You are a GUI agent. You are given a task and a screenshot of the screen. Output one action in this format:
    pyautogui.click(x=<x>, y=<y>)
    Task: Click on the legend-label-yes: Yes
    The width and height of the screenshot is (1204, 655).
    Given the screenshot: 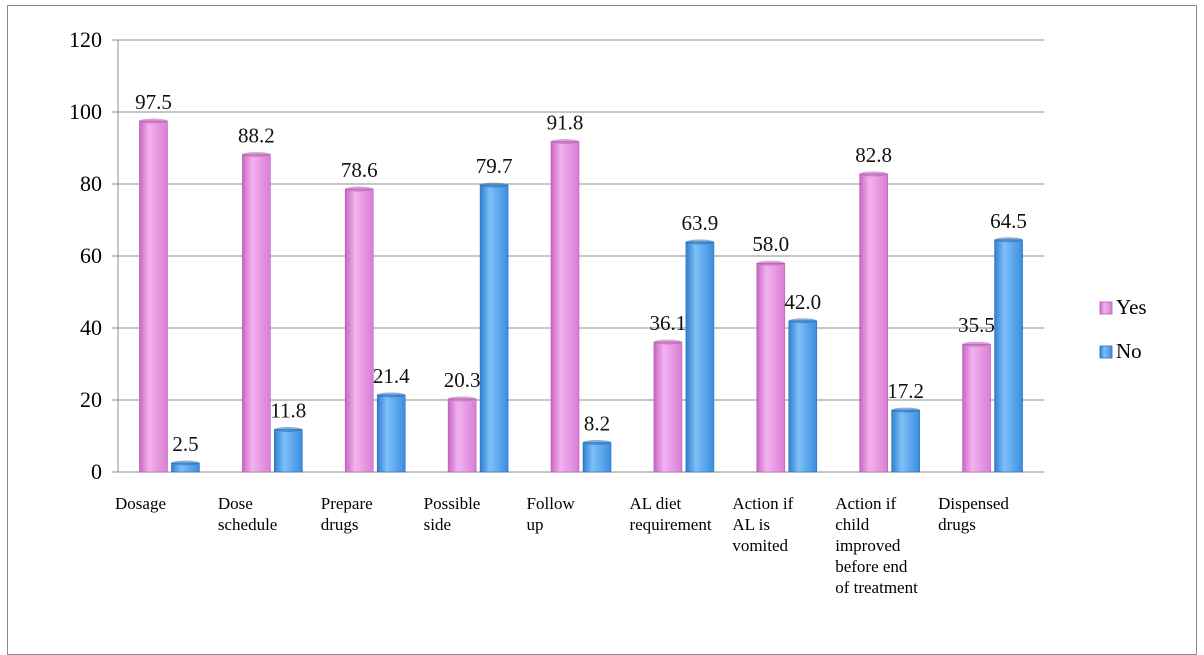 What is the action you would take?
    pyautogui.click(x=1131, y=307)
    